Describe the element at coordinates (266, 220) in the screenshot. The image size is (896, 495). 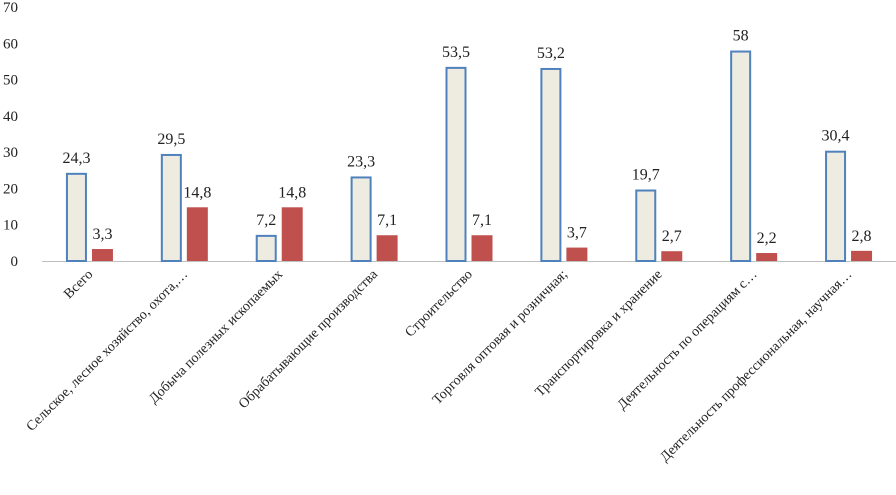
I see `data-label-series-1: 7,2` at that location.